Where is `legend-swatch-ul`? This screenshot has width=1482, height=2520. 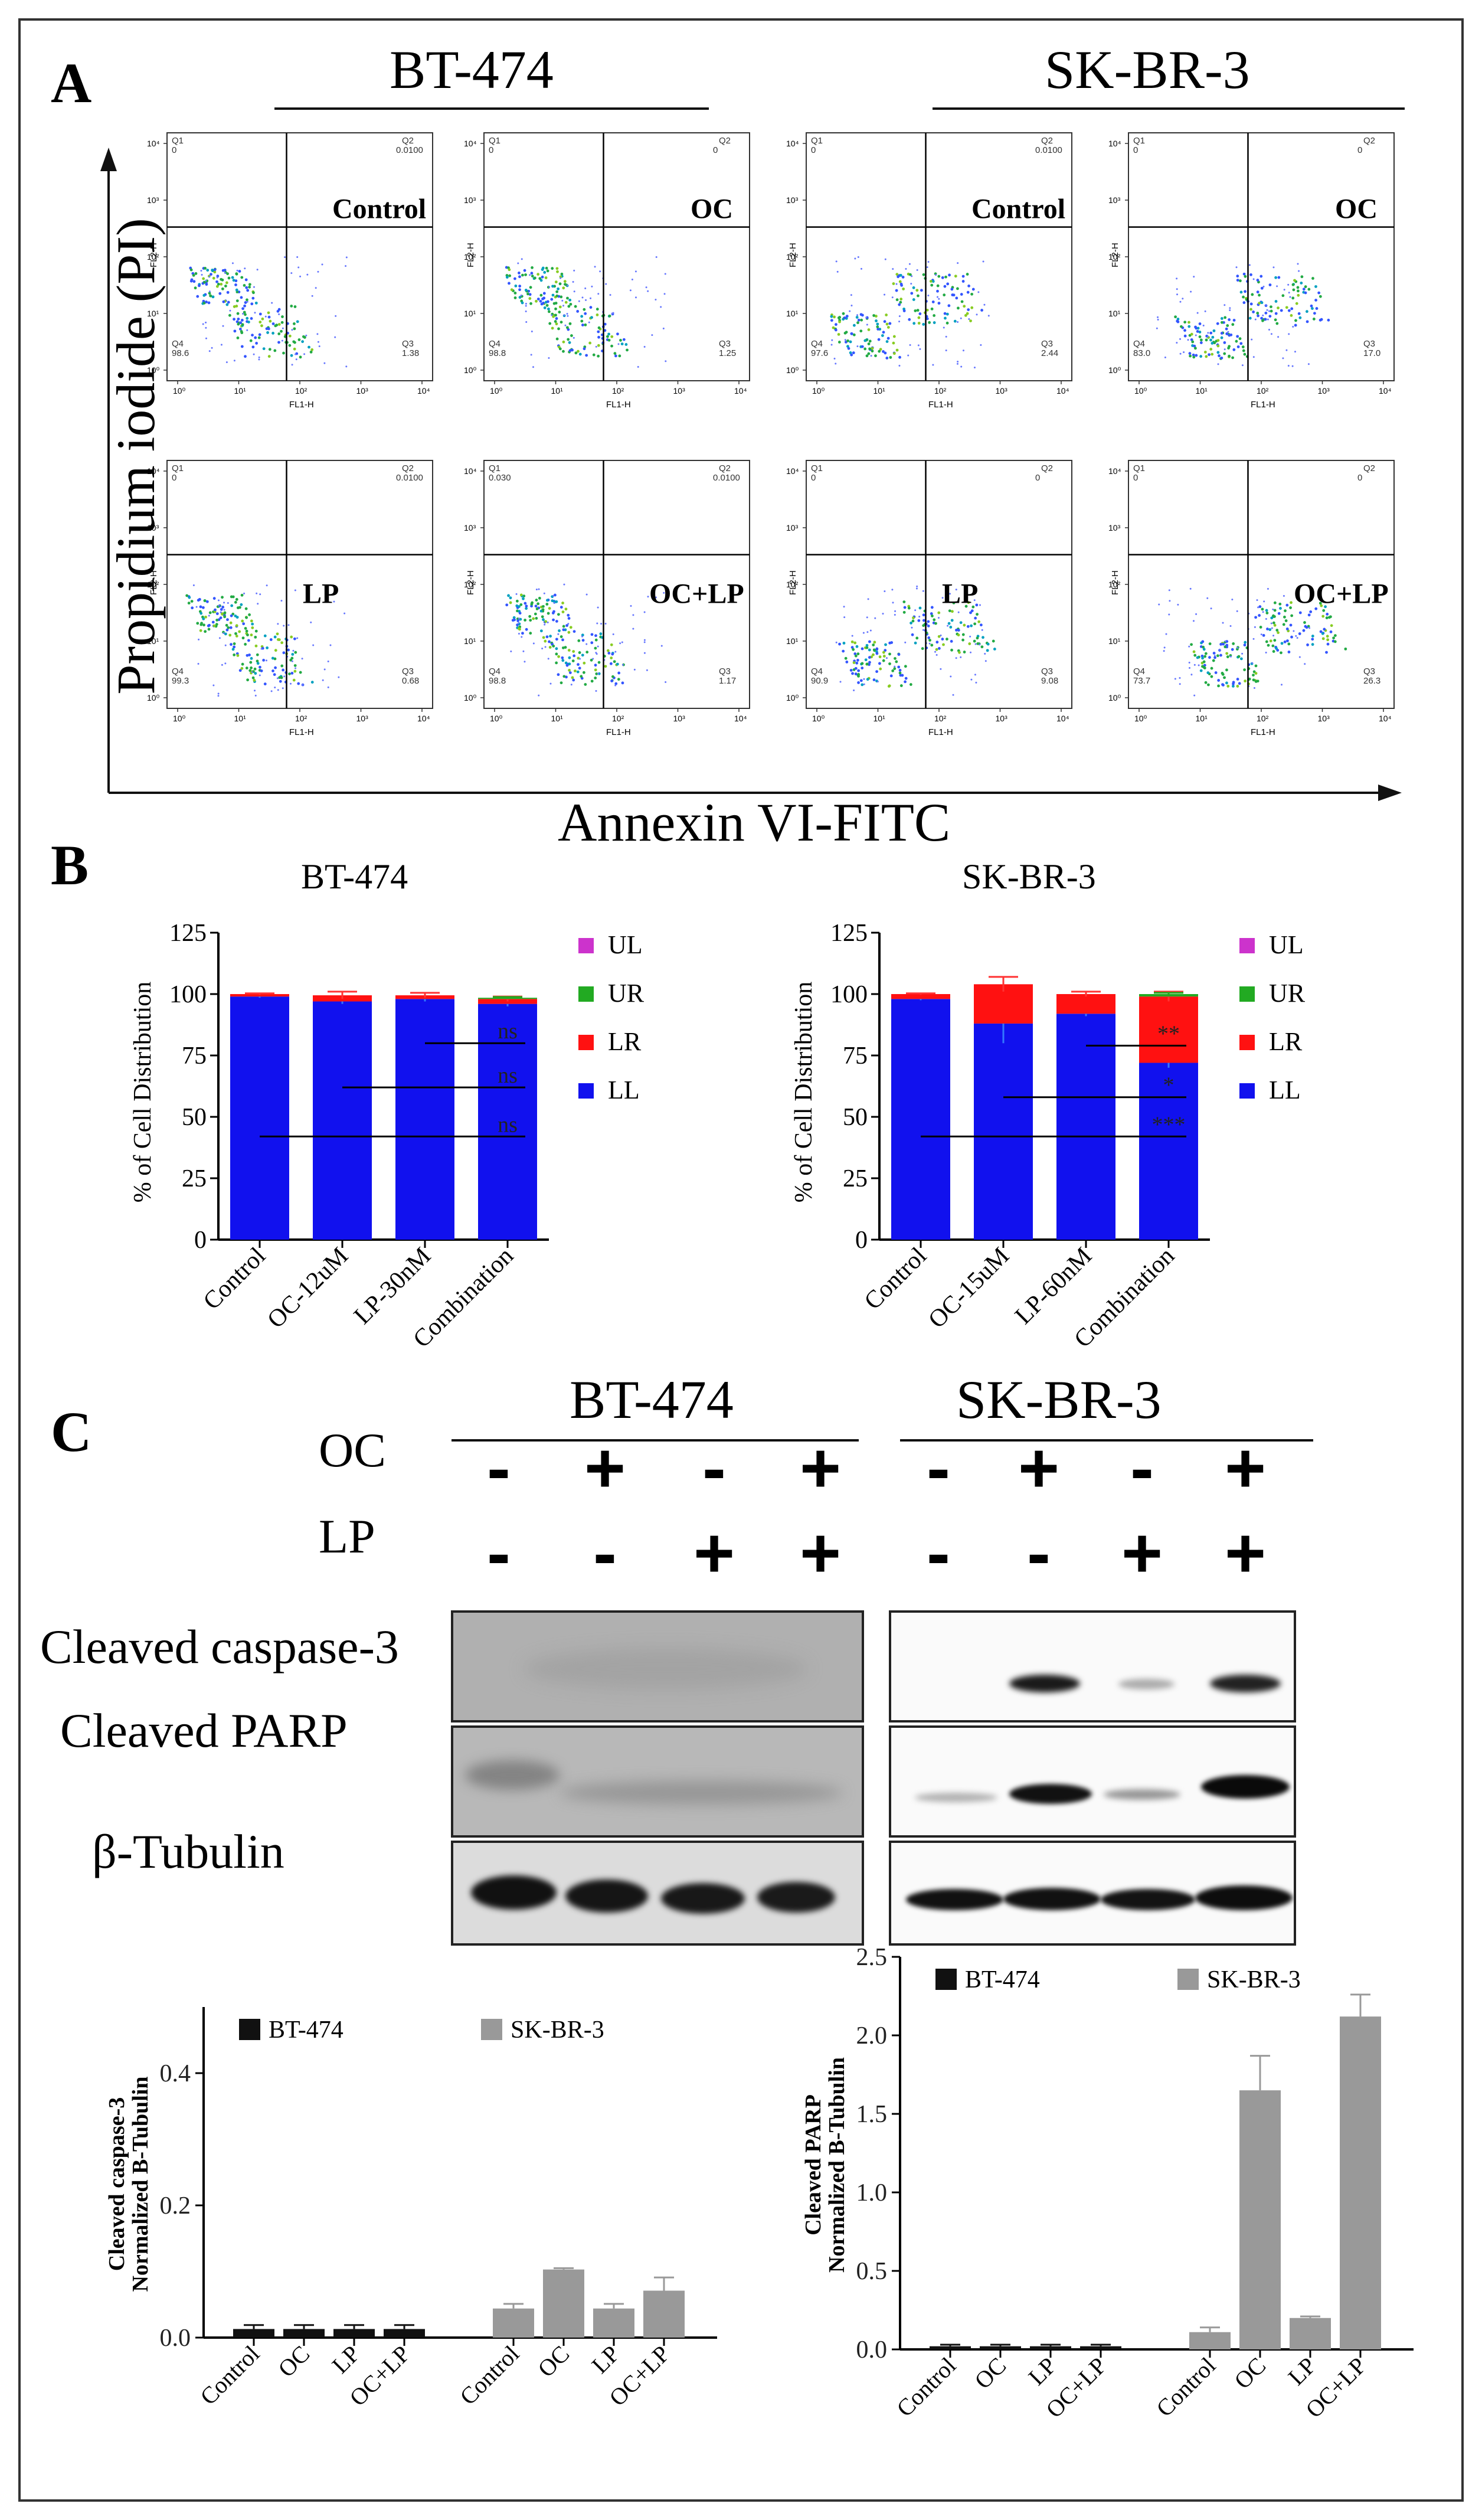
legend-swatch-ul is located at coordinates (1247, 945).